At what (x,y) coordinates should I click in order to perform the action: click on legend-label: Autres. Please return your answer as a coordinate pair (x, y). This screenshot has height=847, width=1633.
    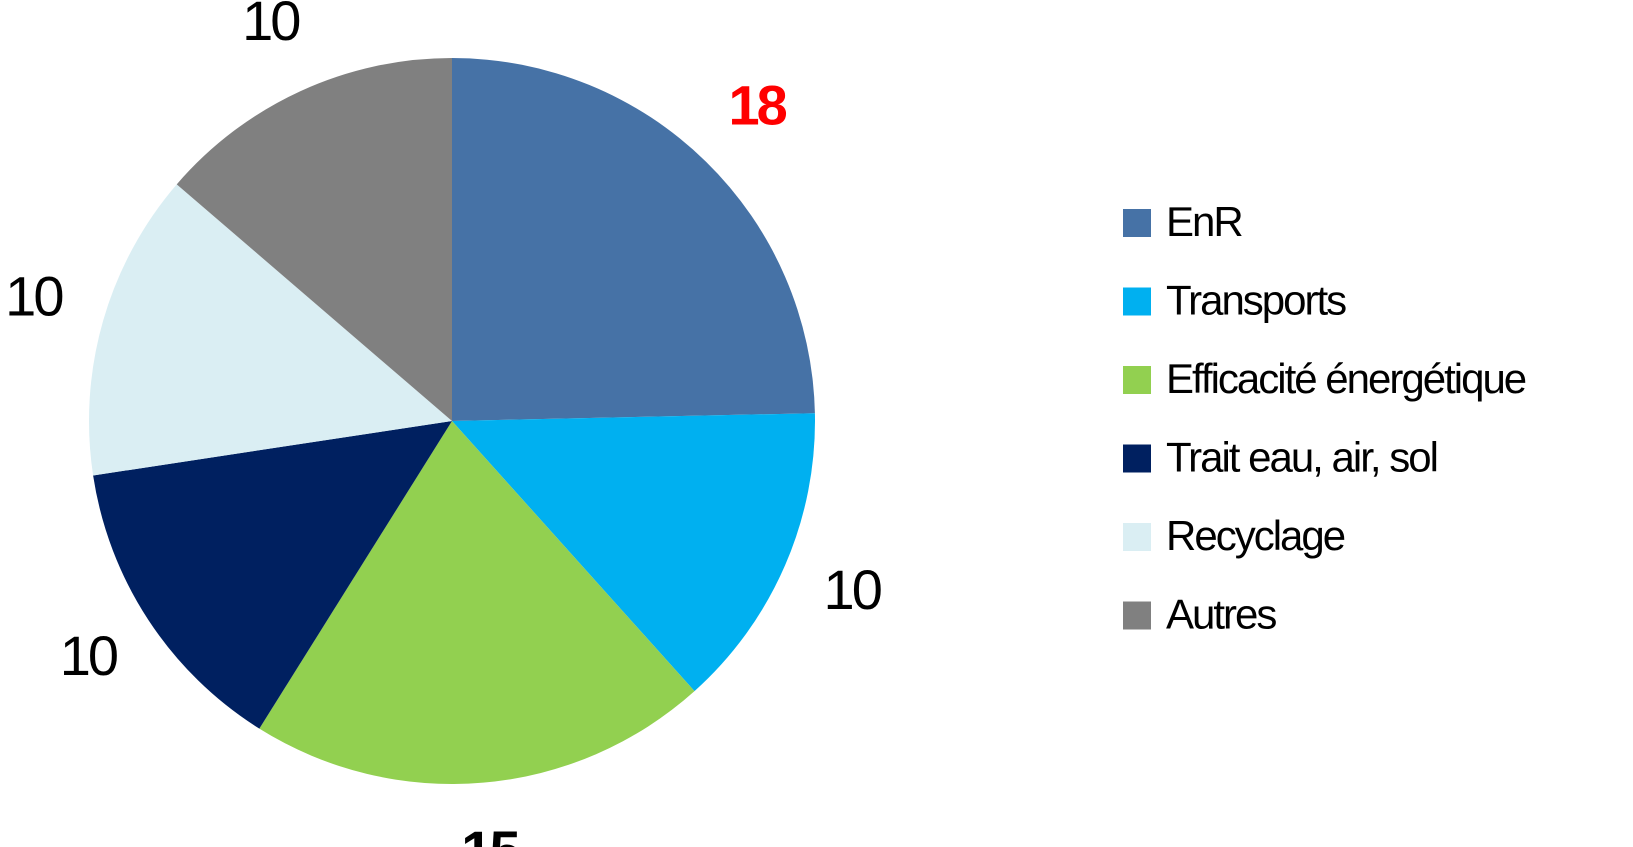
    Looking at the image, I should click on (1221, 614).